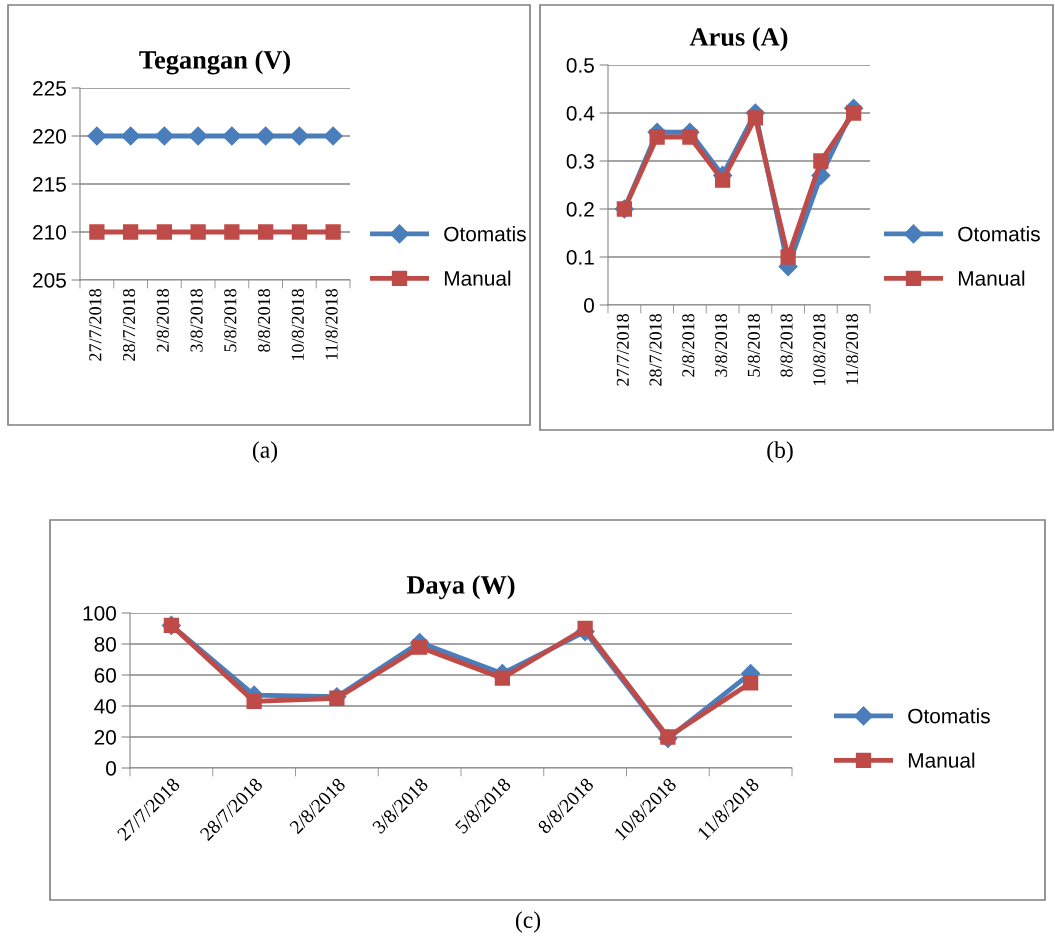 The width and height of the screenshot is (1055, 937). What do you see at coordinates (580, 113) in the screenshot?
I see `y-tick-label: 0.4` at bounding box center [580, 113].